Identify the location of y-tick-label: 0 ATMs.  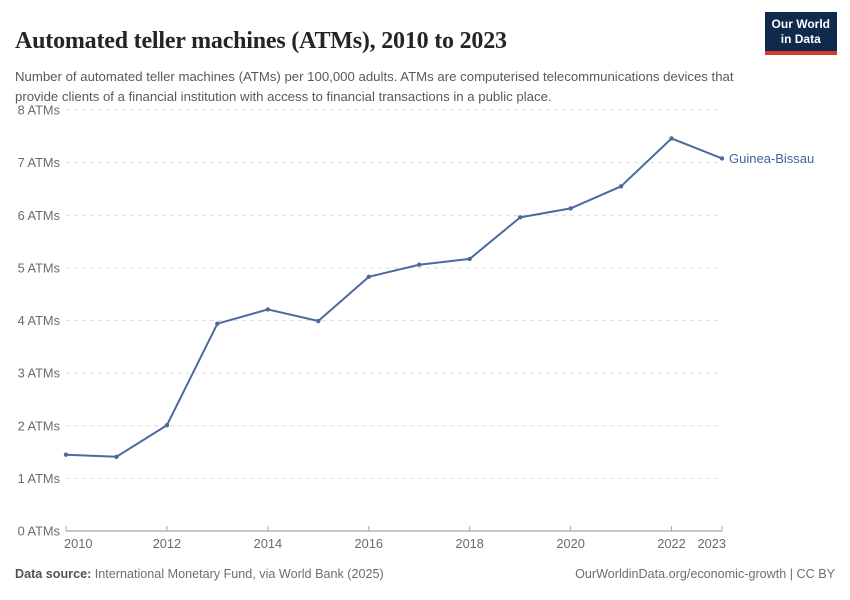
(39, 531).